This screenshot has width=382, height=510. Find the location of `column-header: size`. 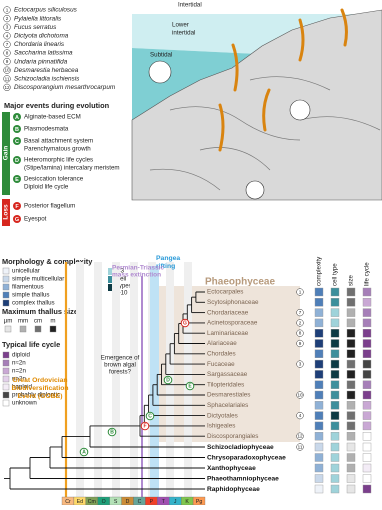

column-header: size is located at coordinates (351, 280).